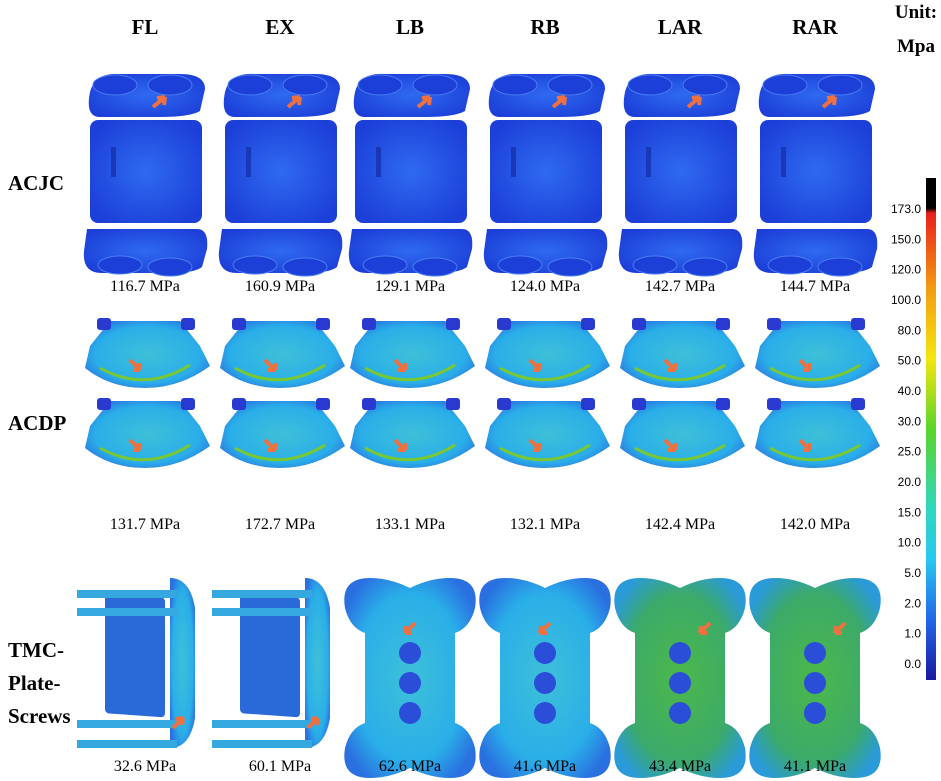 The width and height of the screenshot is (941, 781). Describe the element at coordinates (912, 634) in the screenshot. I see `colorbar-label: 1.0` at that location.